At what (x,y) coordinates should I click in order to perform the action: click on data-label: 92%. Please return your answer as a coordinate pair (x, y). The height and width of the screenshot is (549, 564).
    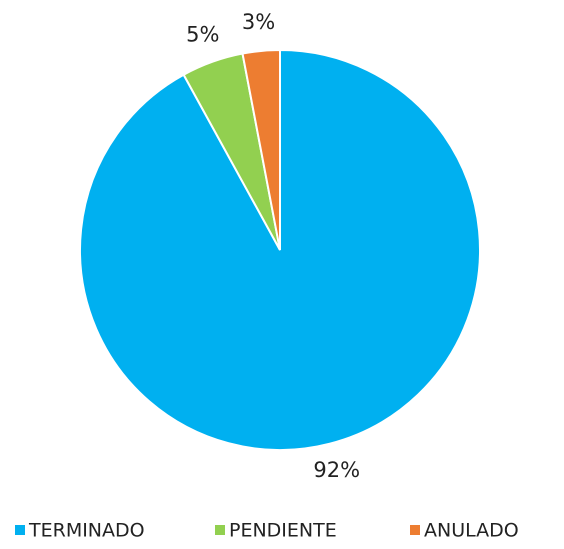
    Looking at the image, I should click on (336, 470).